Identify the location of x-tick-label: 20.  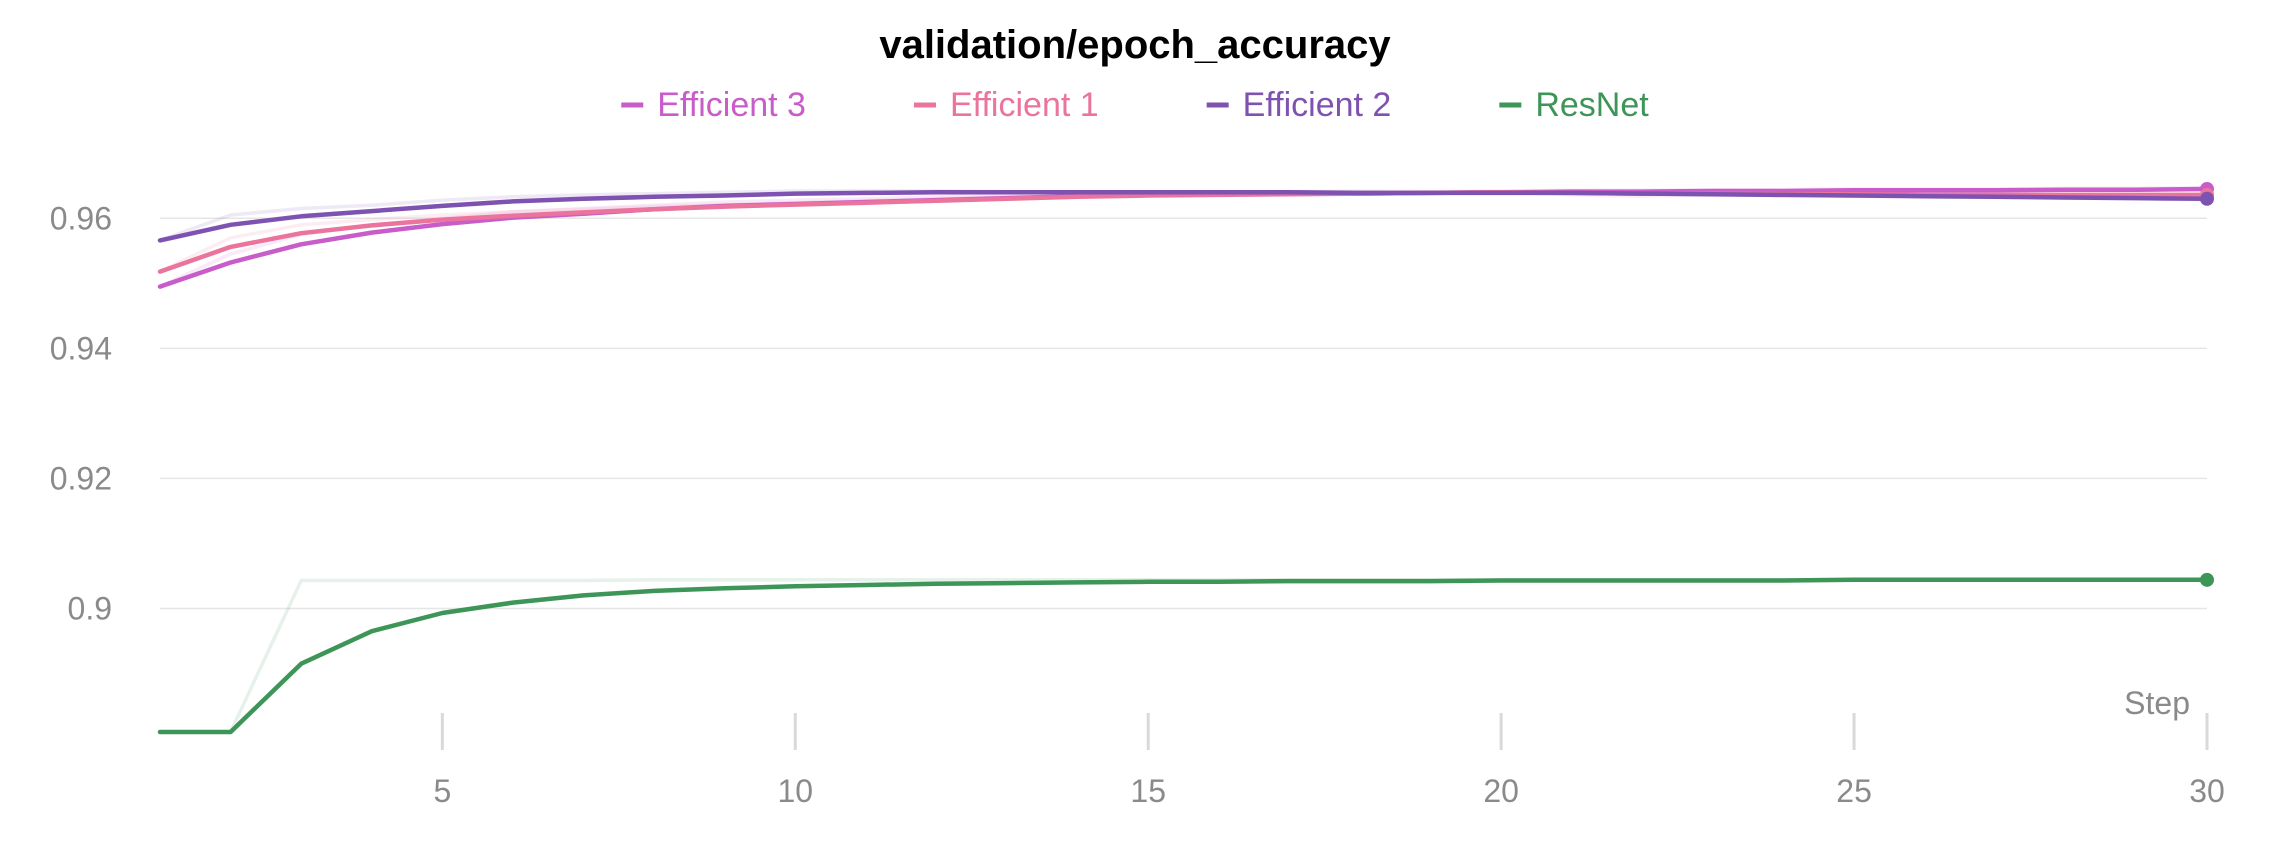
(1501, 791).